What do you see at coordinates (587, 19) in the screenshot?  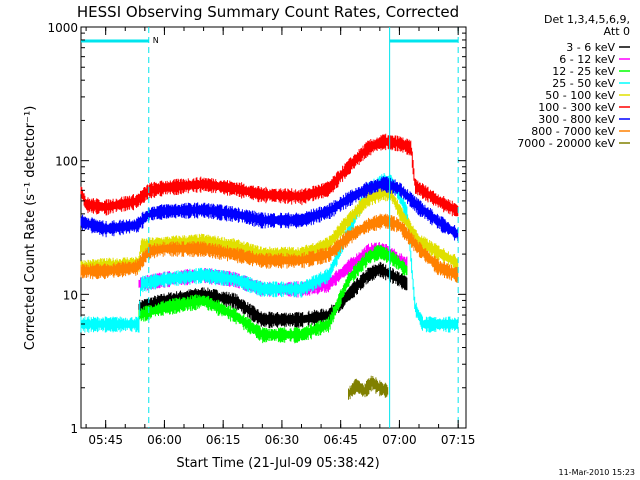 I see `legend-header-line-1: Det 1,3,4,5,6,9,` at bounding box center [587, 19].